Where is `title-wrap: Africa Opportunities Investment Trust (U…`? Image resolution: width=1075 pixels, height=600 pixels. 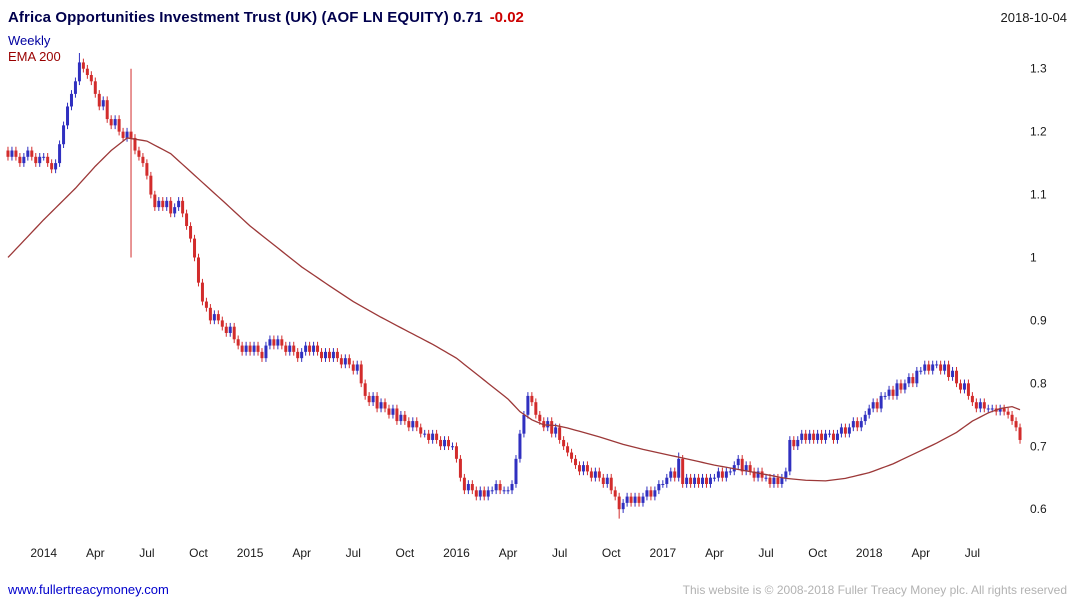
title-wrap: Africa Opportunities Investment Trust (U… is located at coordinates (266, 17).